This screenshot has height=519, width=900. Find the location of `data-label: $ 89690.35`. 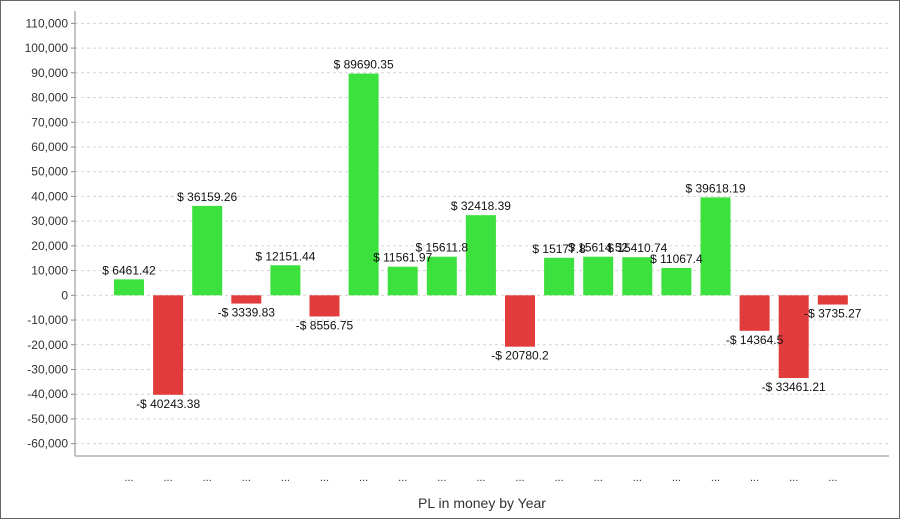

data-label: $ 89690.35 is located at coordinates (364, 65).